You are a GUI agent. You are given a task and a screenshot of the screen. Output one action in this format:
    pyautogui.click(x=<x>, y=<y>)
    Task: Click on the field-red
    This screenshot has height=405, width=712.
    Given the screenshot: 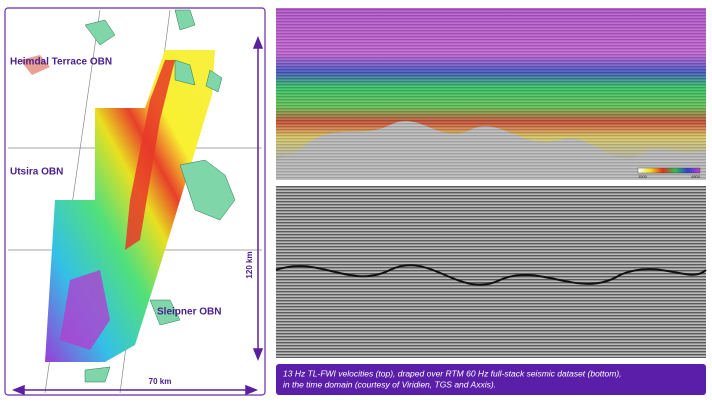 What is the action you would take?
    pyautogui.click(x=35, y=65)
    